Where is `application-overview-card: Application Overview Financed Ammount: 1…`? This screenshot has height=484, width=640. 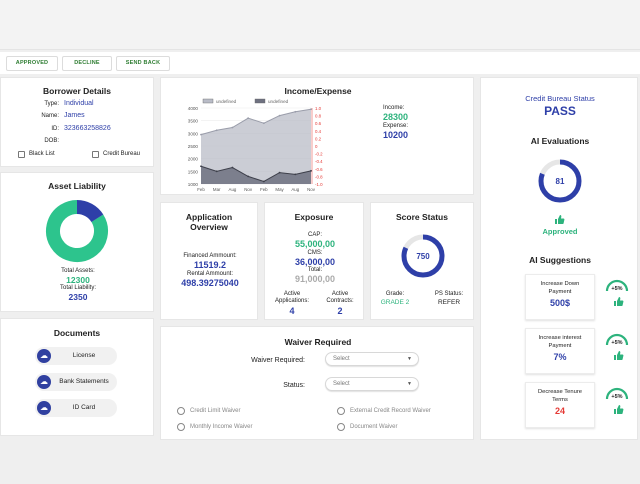
application-overview-card: Application Overview Financed Ammount: 1… is located at coordinates (209, 261).